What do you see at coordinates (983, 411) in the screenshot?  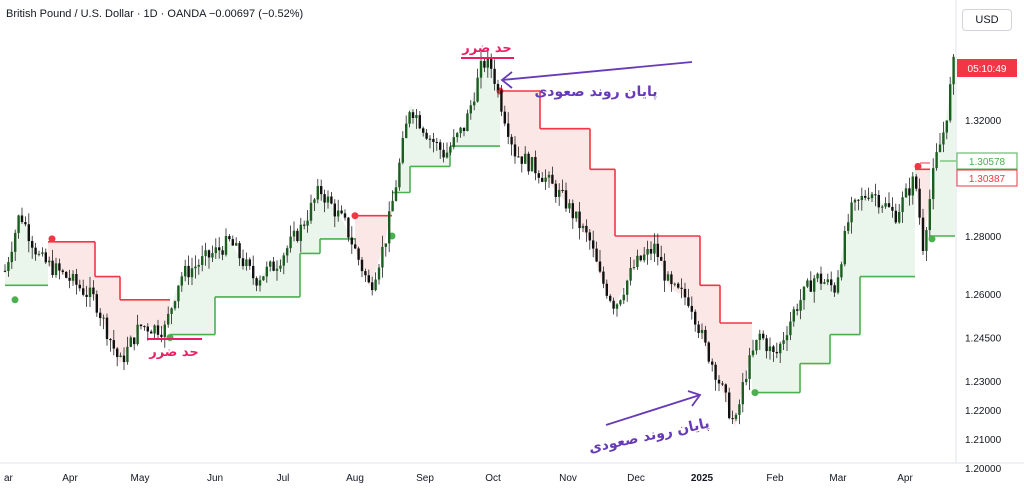 I see `price-tick-label: 1.22000` at bounding box center [983, 411].